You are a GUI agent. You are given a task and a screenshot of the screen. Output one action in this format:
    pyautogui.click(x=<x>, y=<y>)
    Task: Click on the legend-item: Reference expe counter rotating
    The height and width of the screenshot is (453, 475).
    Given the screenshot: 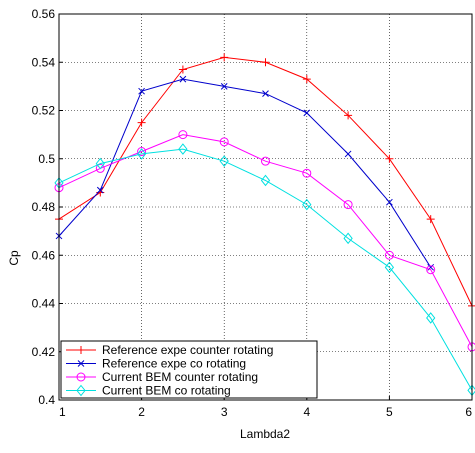 What is the action you would take?
    pyautogui.click(x=169, y=350)
    